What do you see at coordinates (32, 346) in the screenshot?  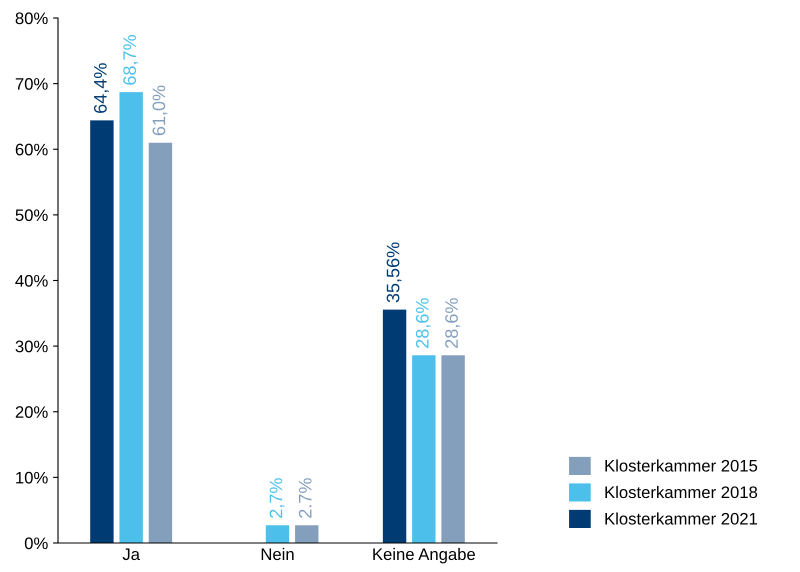 I see `y-tick-label: 30%` at bounding box center [32, 346].